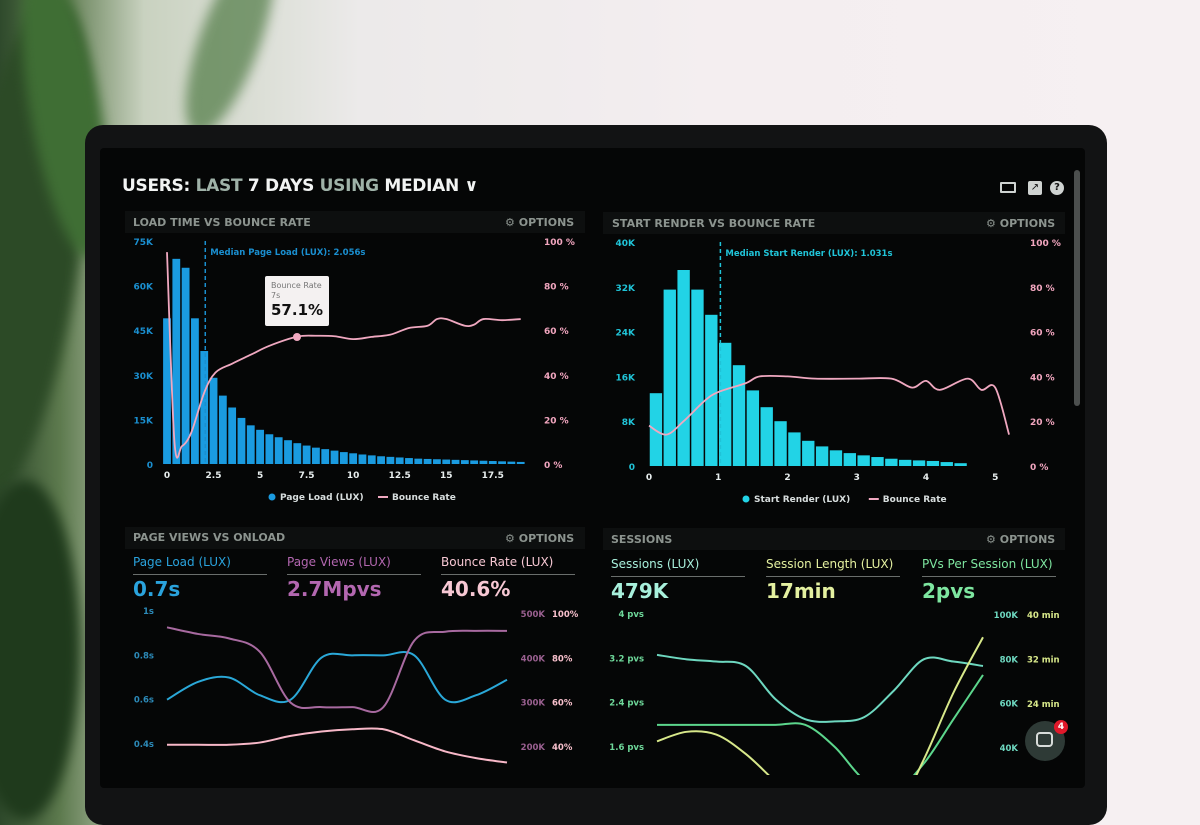 The width and height of the screenshot is (1200, 825). What do you see at coordinates (626, 748) in the screenshot?
I see `y-tick-label: 1.6 pvs` at bounding box center [626, 748].